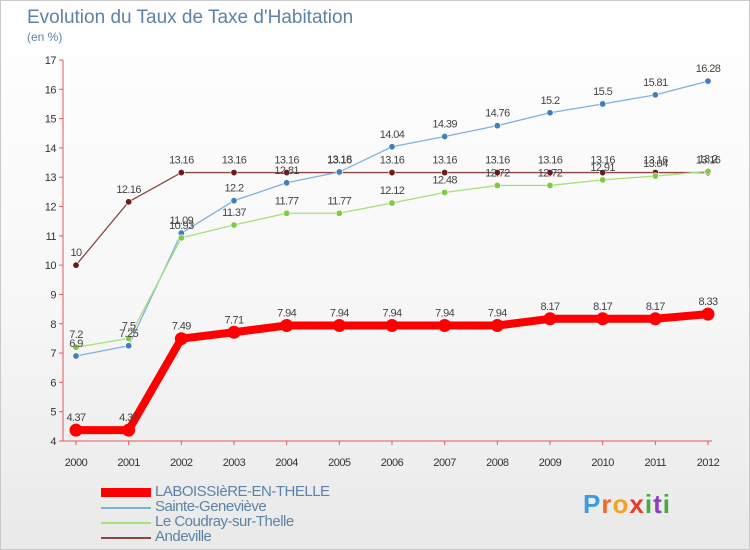 This screenshot has width=750, height=550. What do you see at coordinates (497, 173) in the screenshot?
I see `data-label: 12.72` at bounding box center [497, 173].